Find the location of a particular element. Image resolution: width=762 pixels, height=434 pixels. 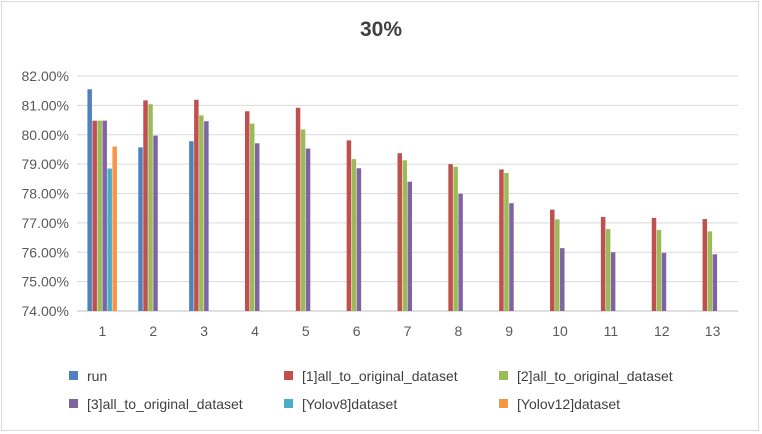

legend-label: [1]all_to_original_dataset is located at coordinates (380, 376).